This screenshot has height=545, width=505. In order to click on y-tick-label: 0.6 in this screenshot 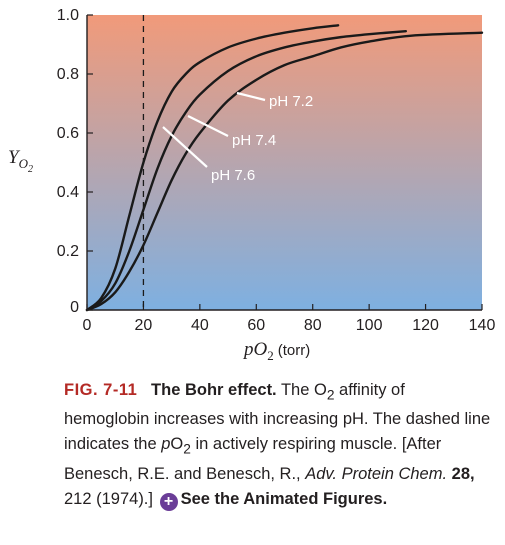, I will do `click(68, 133)`.